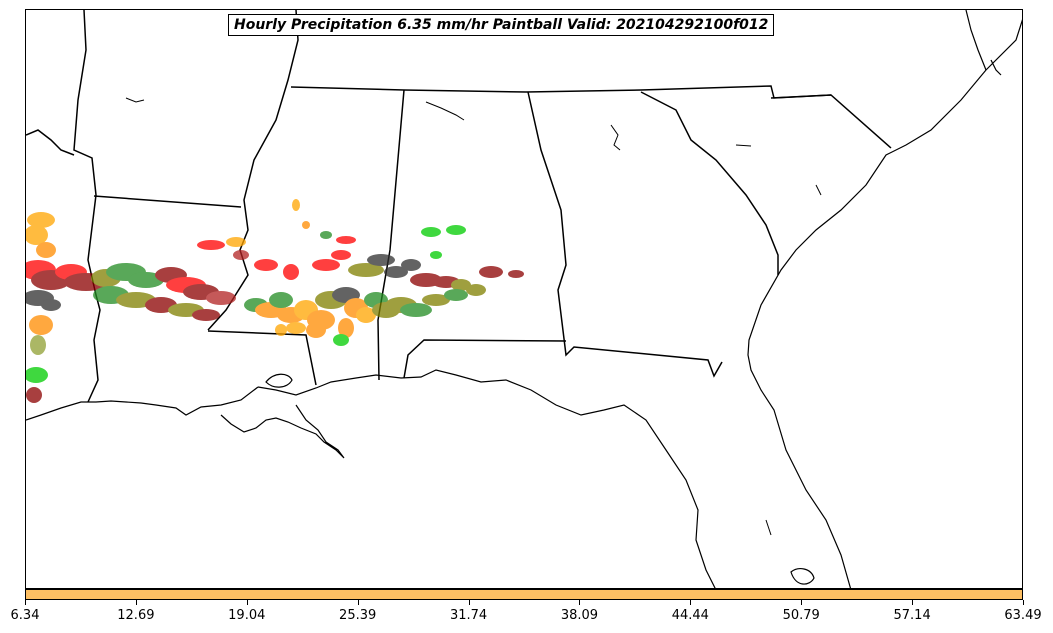 The width and height of the screenshot is (1053, 633). Describe the element at coordinates (524, 594) in the screenshot. I see `colorbar` at that location.